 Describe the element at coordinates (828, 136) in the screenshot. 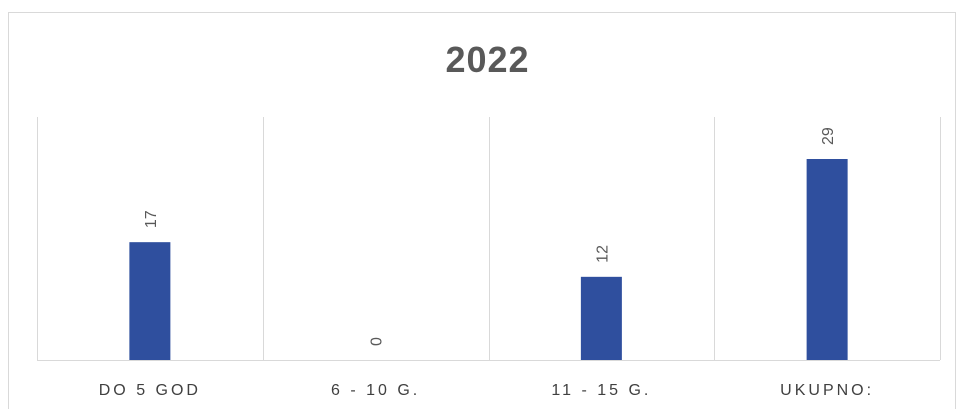

I see `data-label-3: 29` at that location.